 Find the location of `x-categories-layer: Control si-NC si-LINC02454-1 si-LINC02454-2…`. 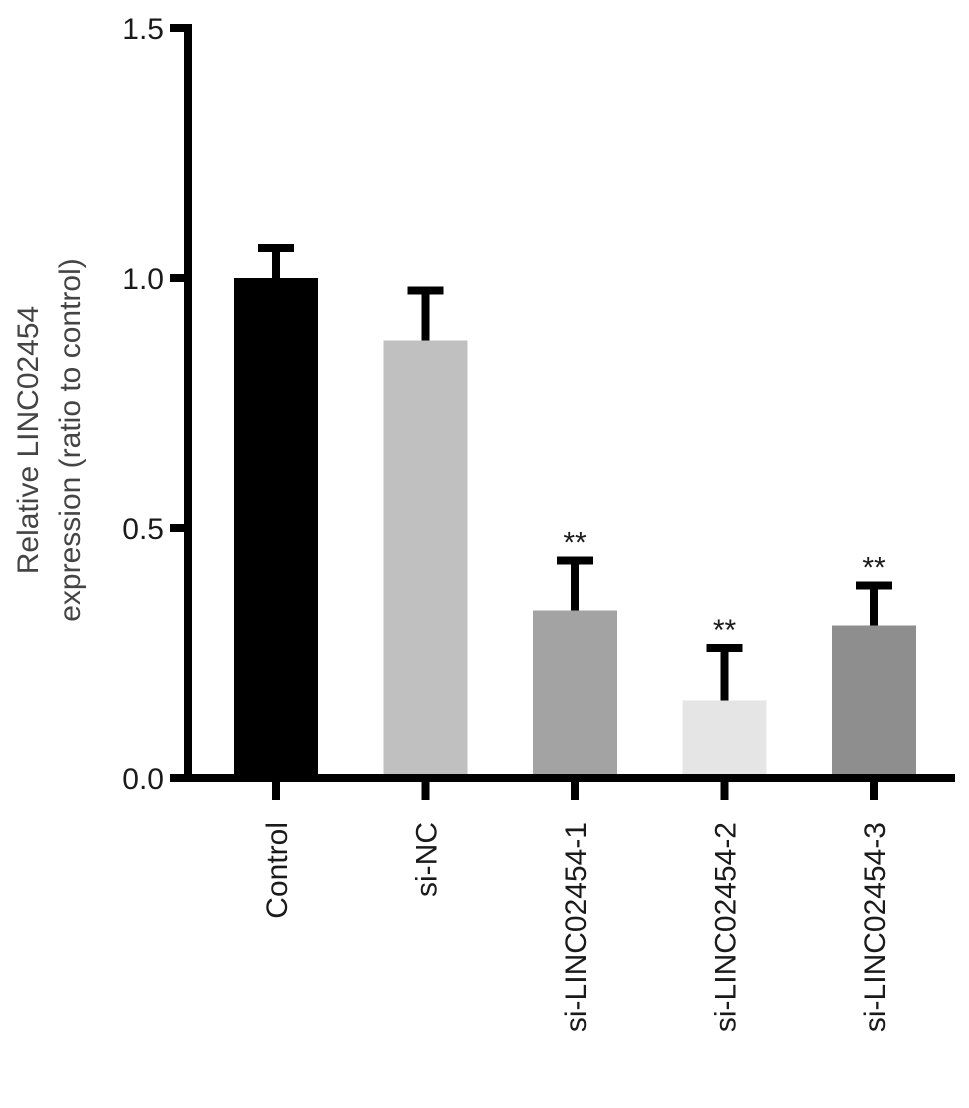

x-categories-layer: Control si-NC si-LINC02454-1 si-LINC02454-2… is located at coordinates (576, 927).